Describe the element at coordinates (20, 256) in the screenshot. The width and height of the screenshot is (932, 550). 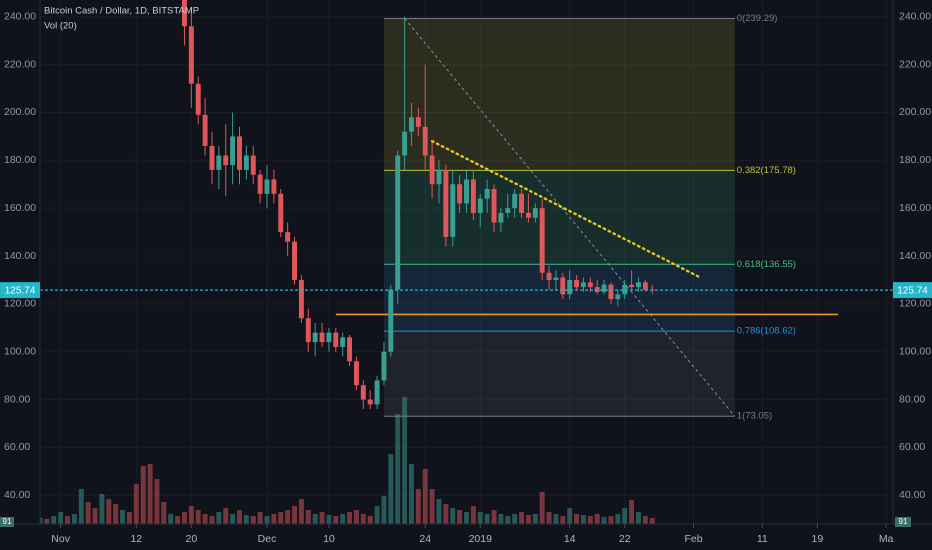
I see `y-tick-label: 140.00` at that location.